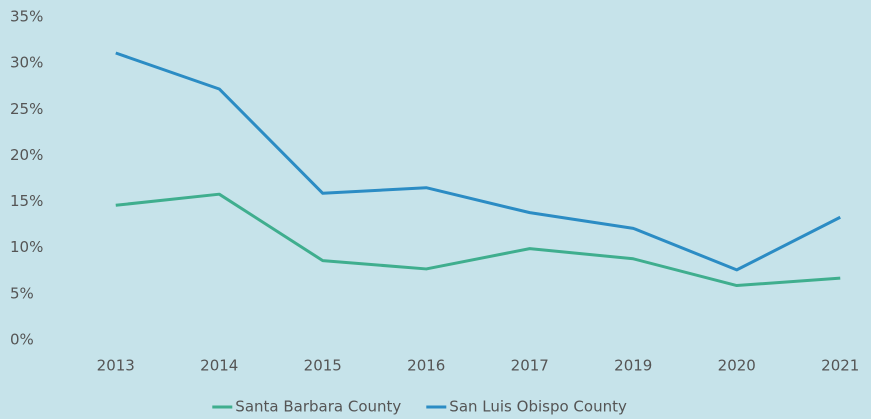  What do you see at coordinates (26, 63) in the screenshot?
I see `y-tick-label: 30%` at bounding box center [26, 63].